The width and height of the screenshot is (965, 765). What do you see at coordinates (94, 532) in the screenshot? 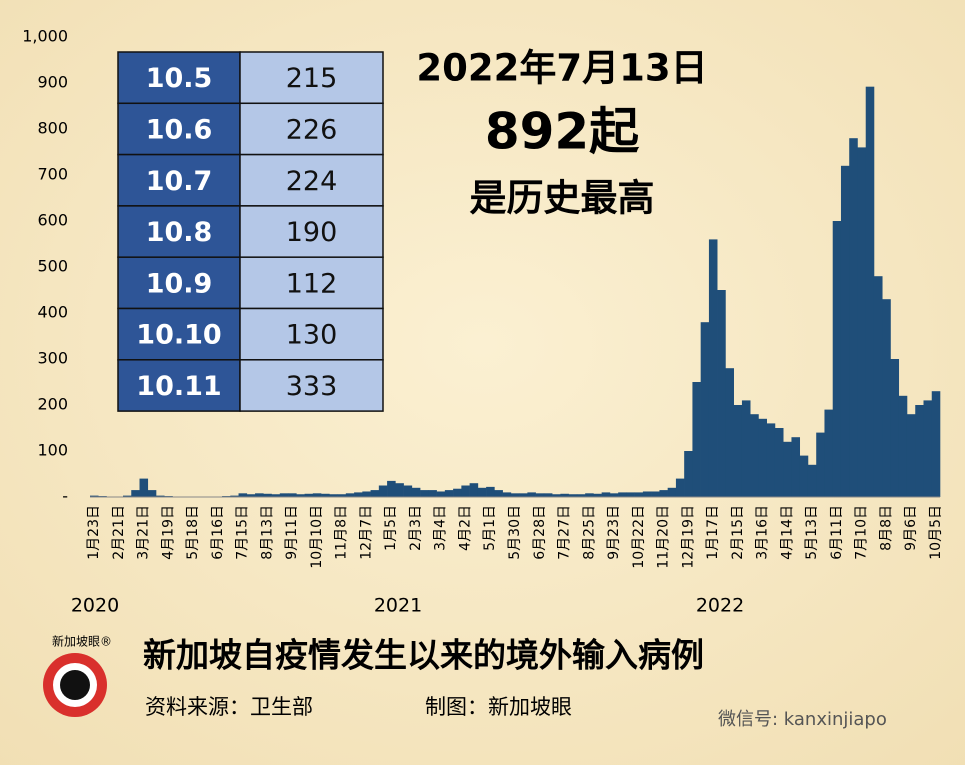
I see `x-tick-label: 1月23日` at bounding box center [94, 532].